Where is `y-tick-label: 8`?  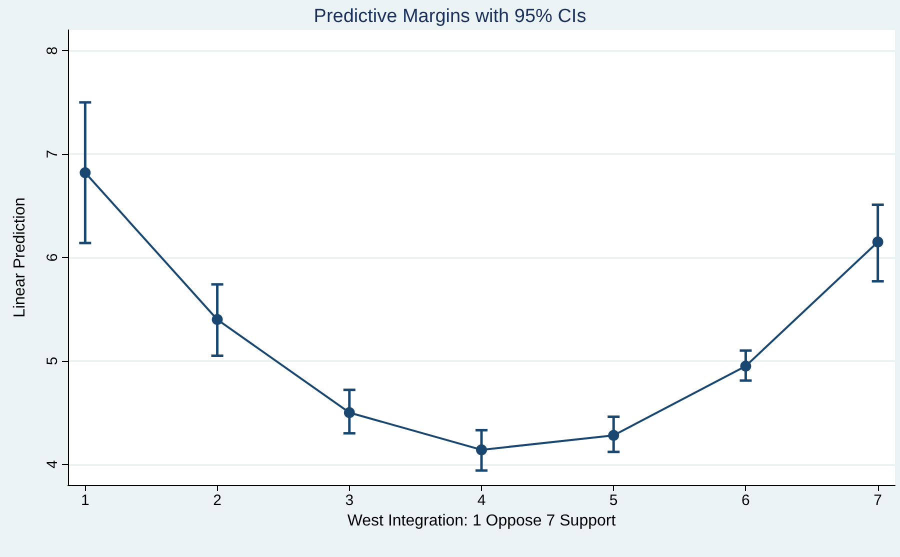 y-tick-label: 8 is located at coordinates (52, 50).